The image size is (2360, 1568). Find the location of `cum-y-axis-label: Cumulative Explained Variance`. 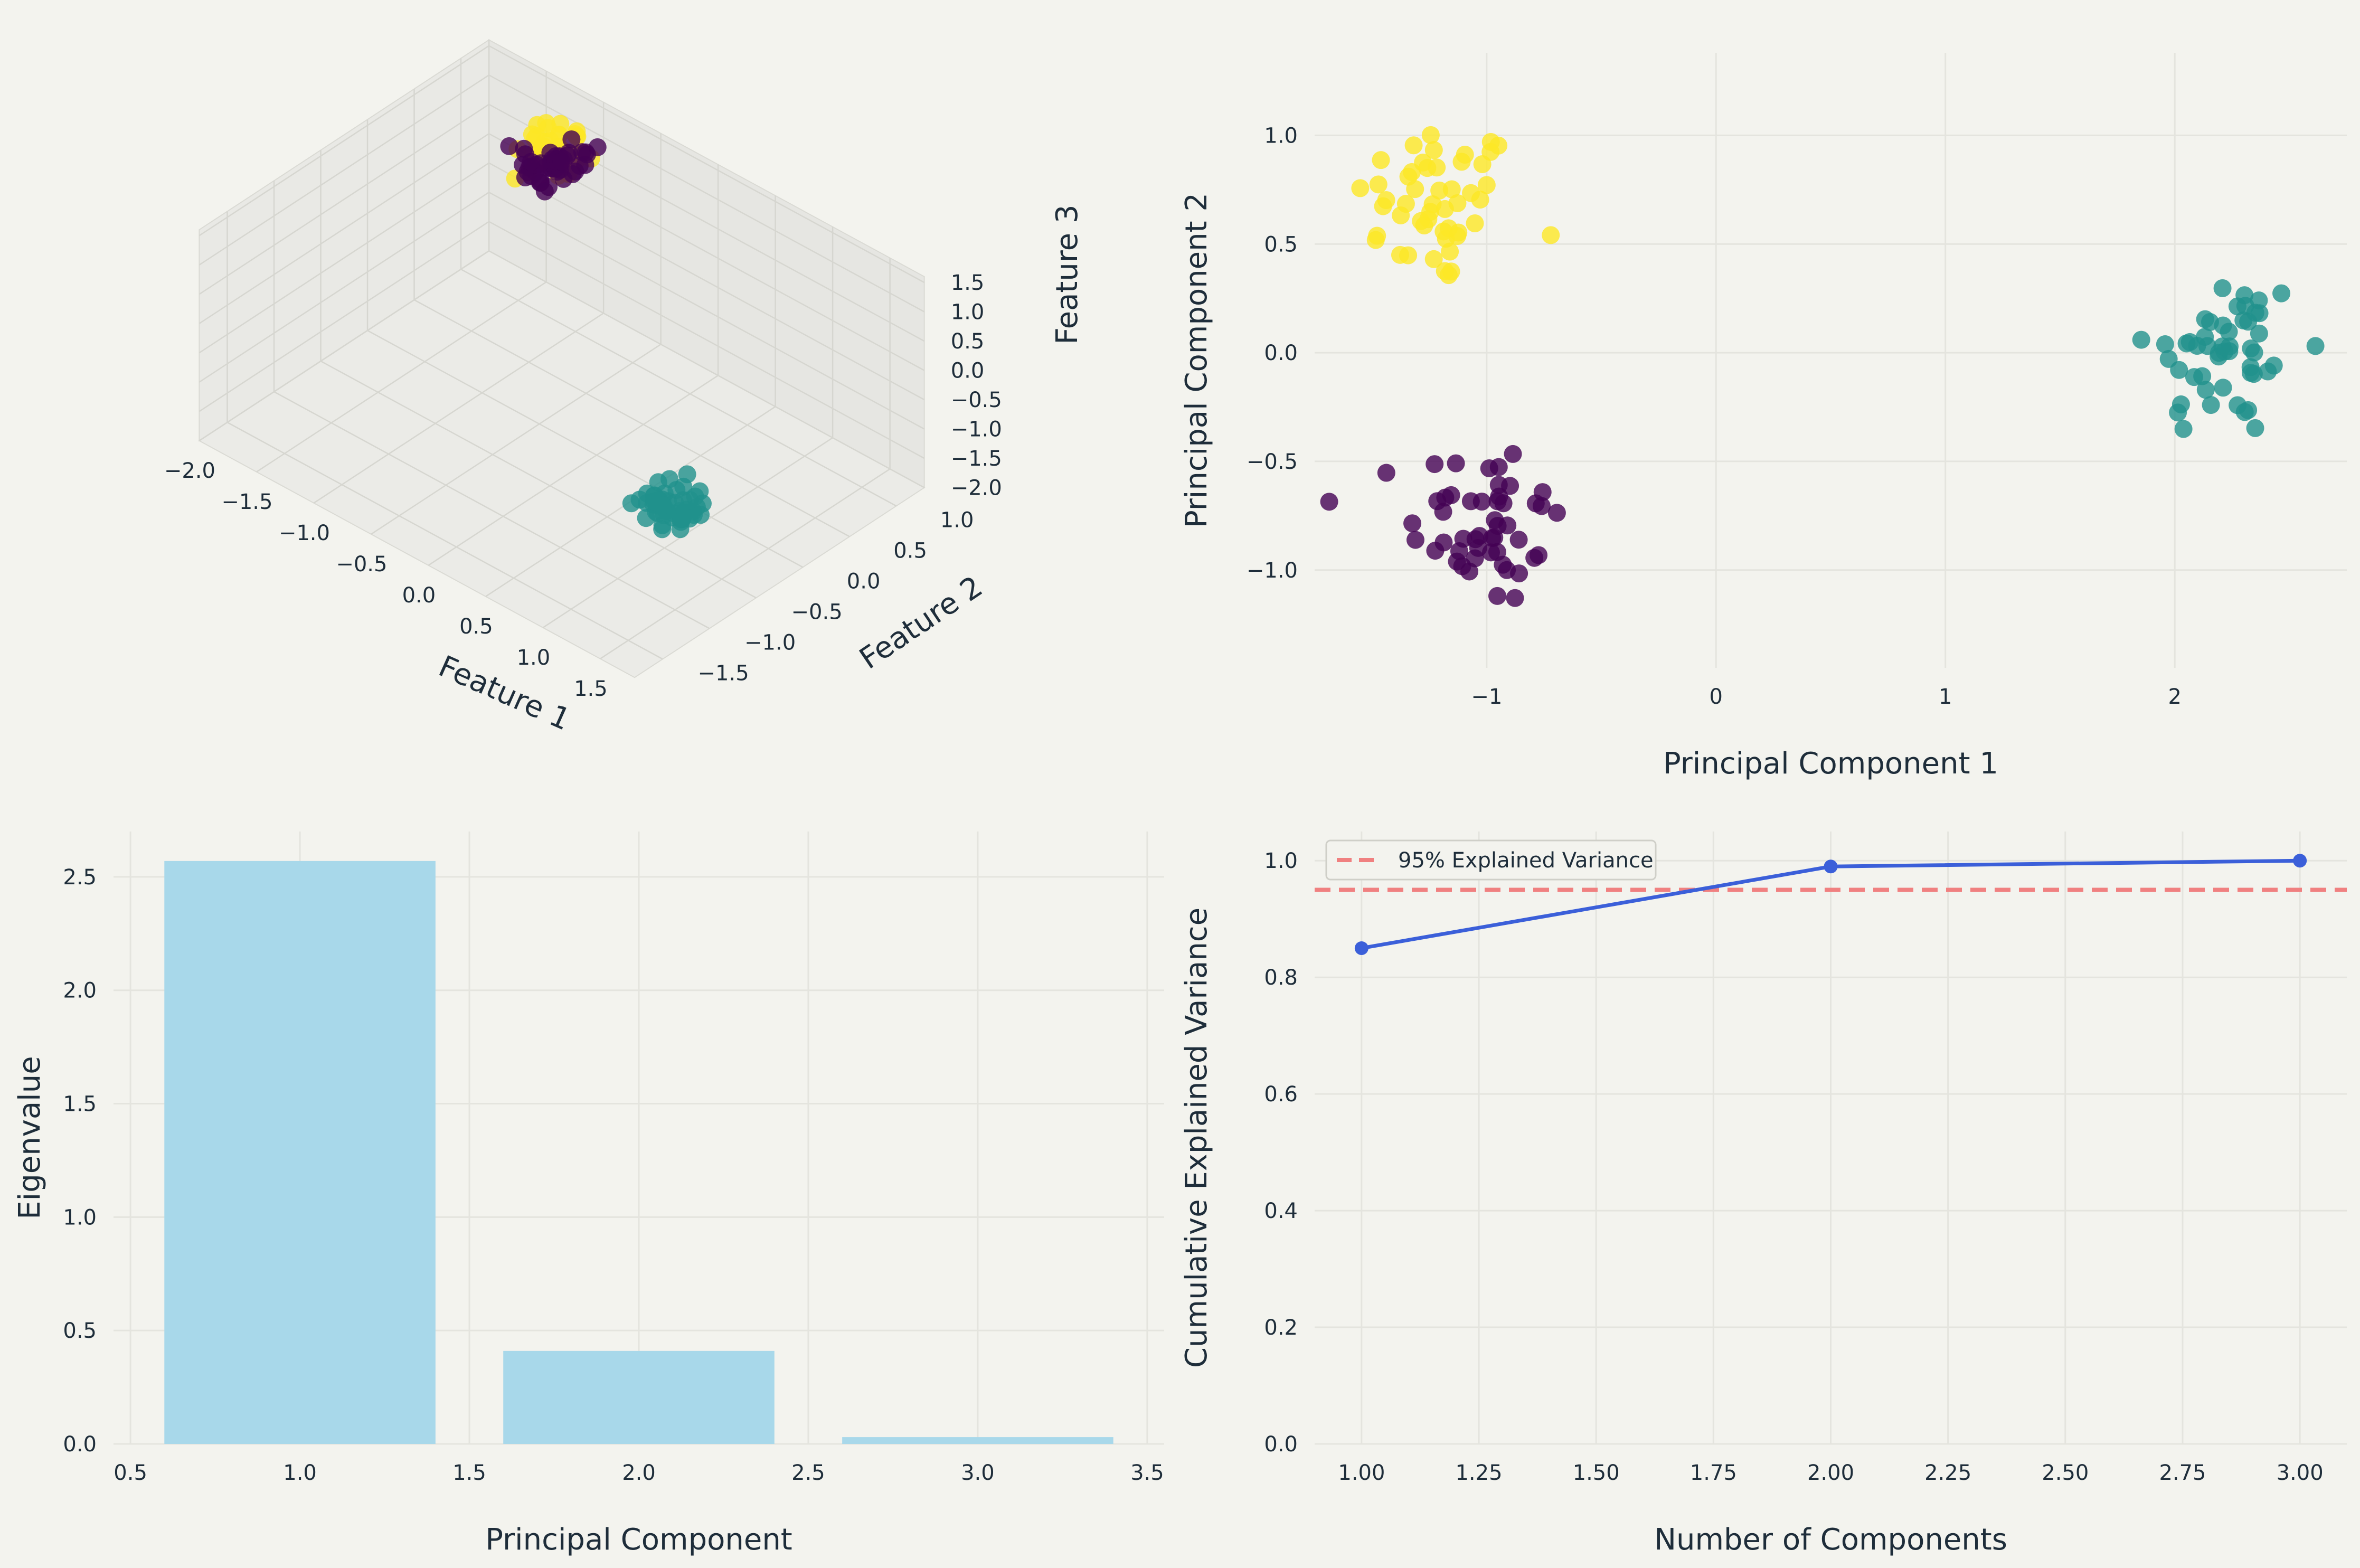

cum-y-axis-label: Cumulative Explained Variance is located at coordinates (1196, 1138).